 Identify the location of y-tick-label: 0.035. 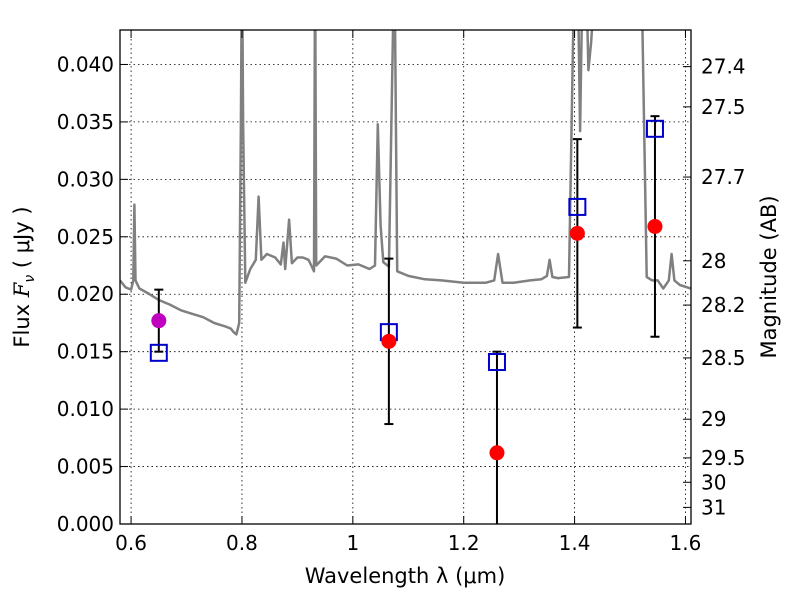
(85, 122).